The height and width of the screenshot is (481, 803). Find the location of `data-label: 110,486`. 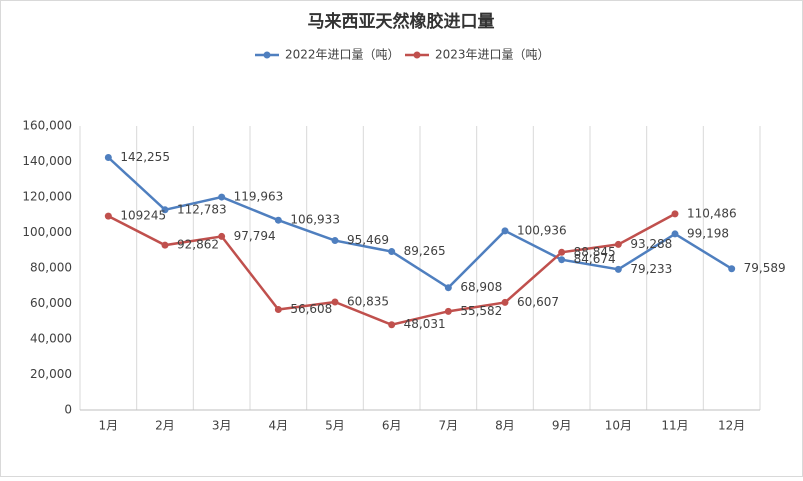

data-label: 110,486 is located at coordinates (712, 213).